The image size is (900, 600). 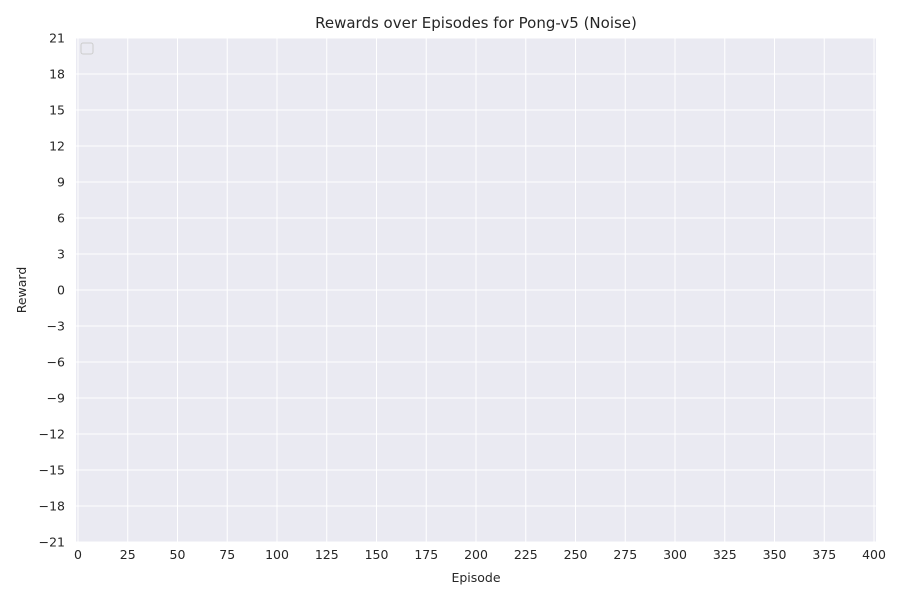 What do you see at coordinates (57, 38) in the screenshot?
I see `y-tick-label: 21` at bounding box center [57, 38].